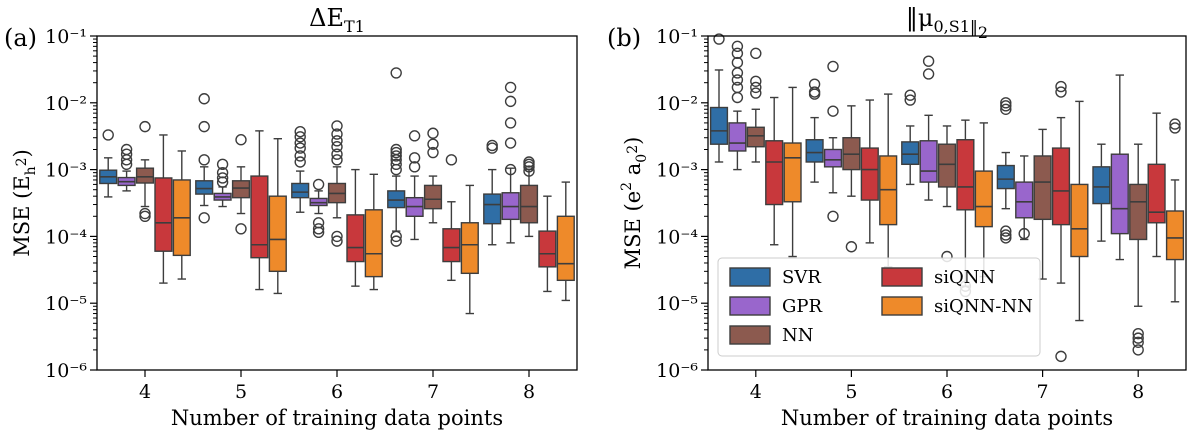 This screenshot has width=1196, height=439. What do you see at coordinates (771, 335) in the screenshot?
I see `legend-item: NN` at bounding box center [771, 335].